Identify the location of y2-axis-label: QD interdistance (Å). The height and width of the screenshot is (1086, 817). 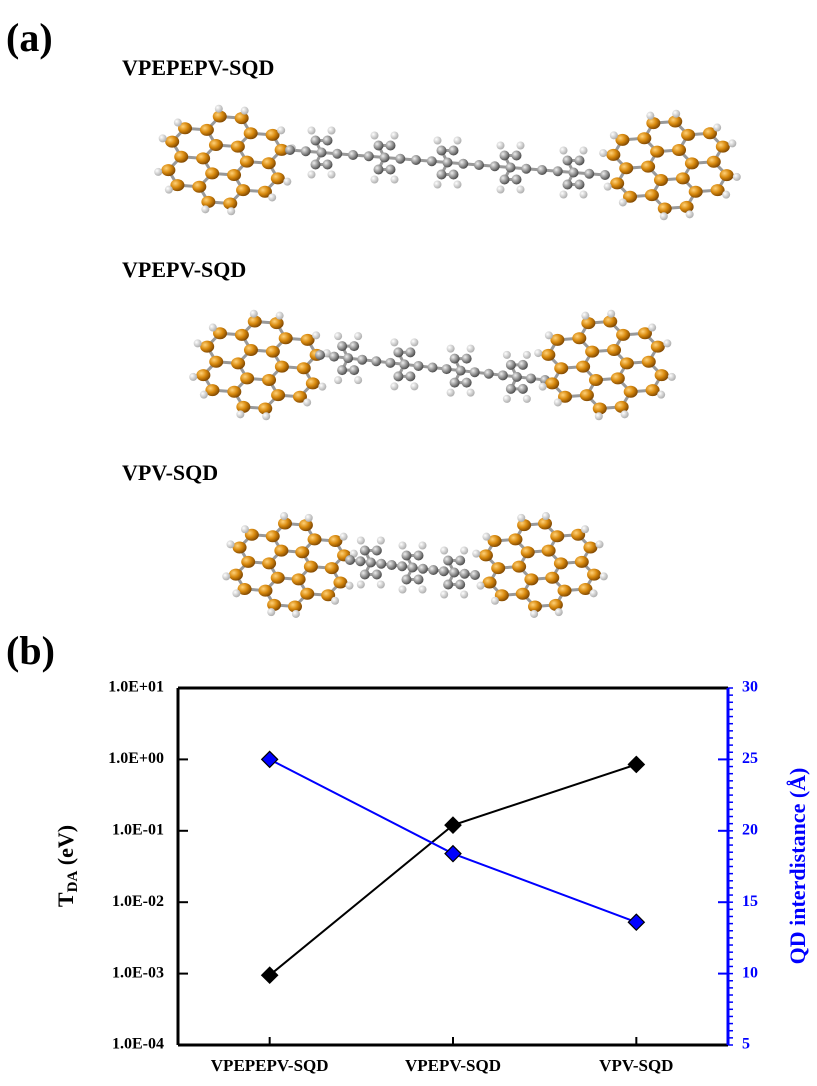
(797, 866).